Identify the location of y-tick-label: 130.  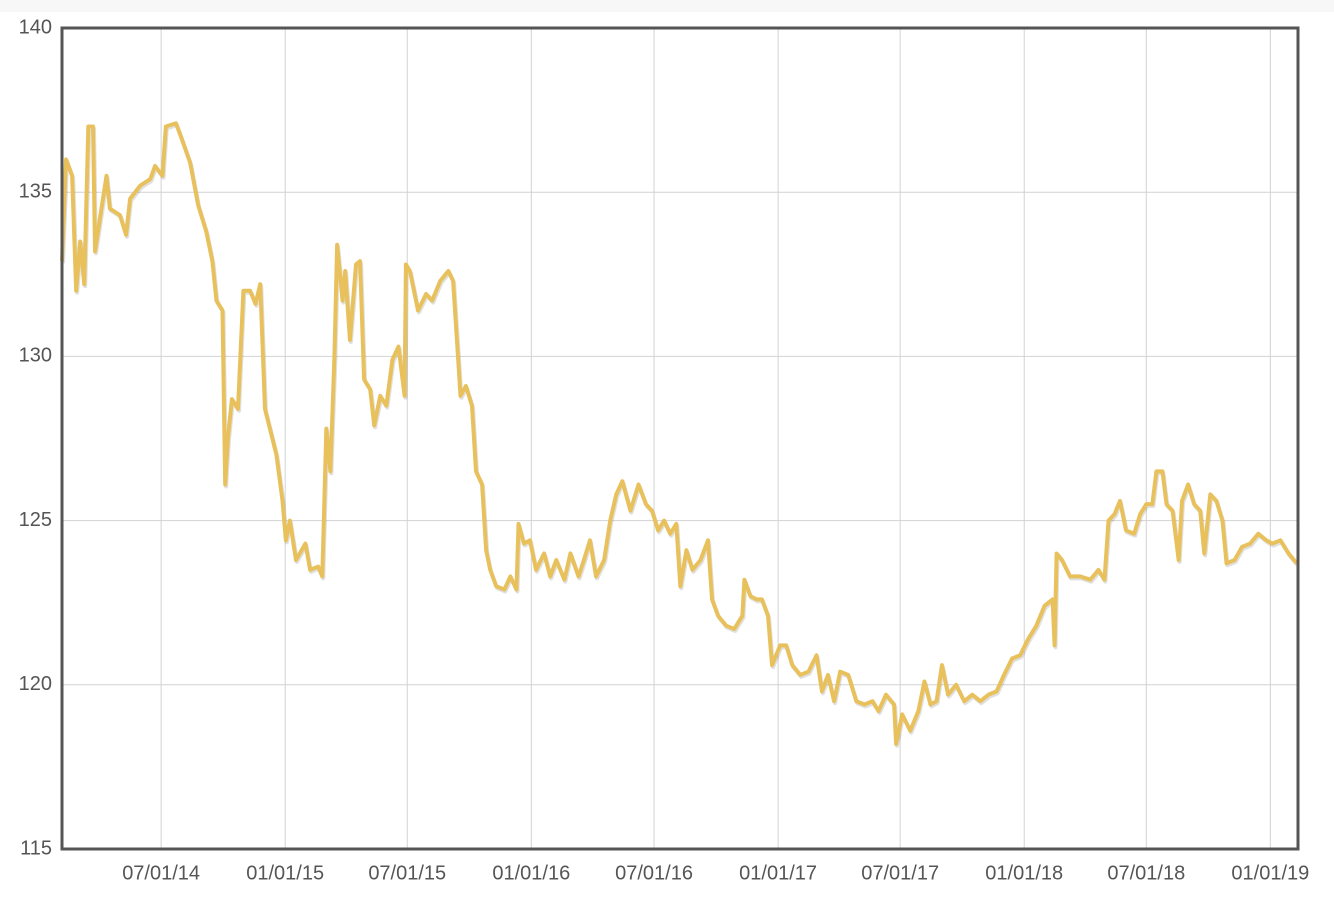
(35, 356).